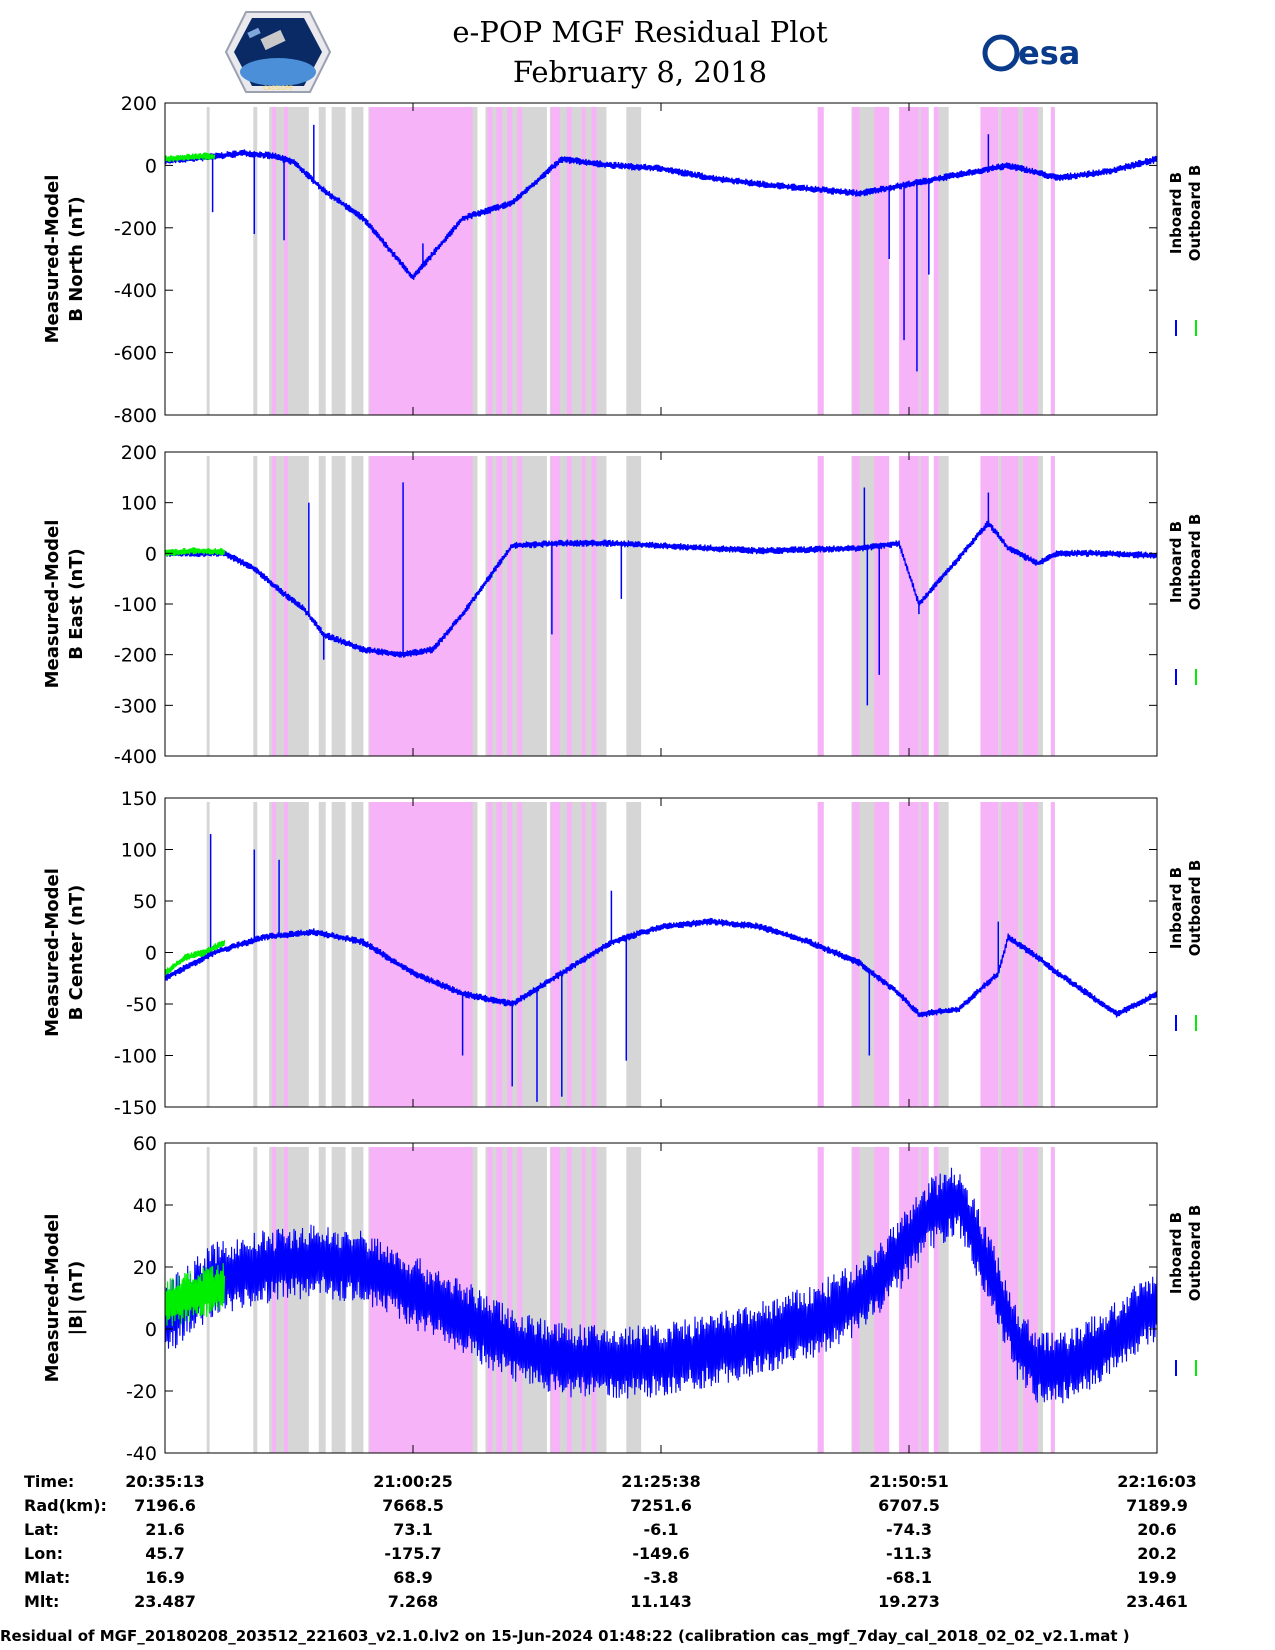 This screenshot has height=1650, width=1275. Describe the element at coordinates (1031, 53) in the screenshot. I see `esa-logo: esa` at that location.